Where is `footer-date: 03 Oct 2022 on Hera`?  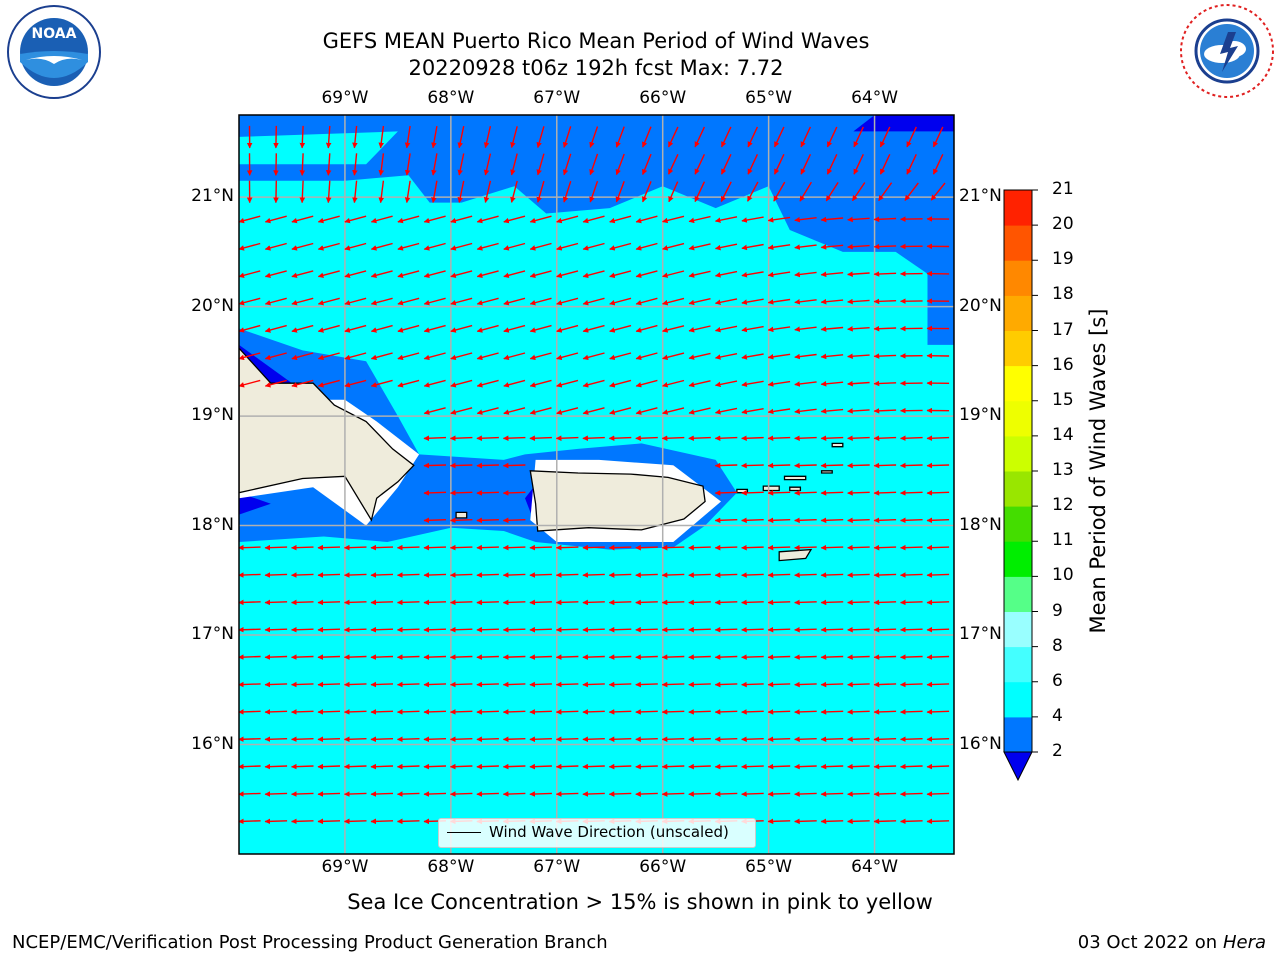 footer-date: 03 Oct 2022 on Hera is located at coordinates (1172, 942).